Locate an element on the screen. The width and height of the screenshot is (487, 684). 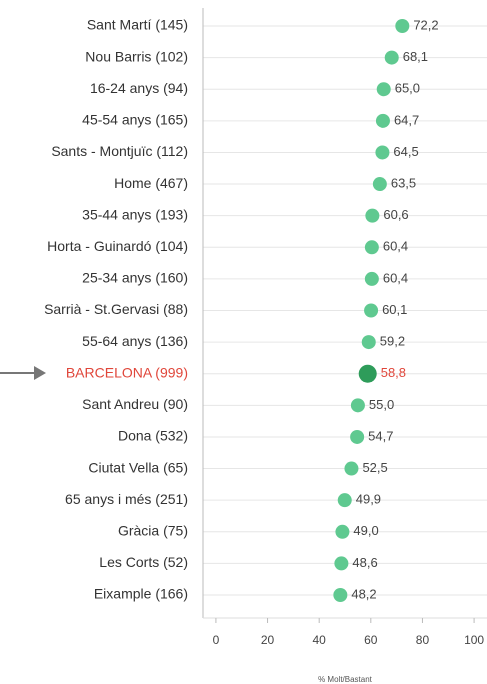
value-label: 49,9 is located at coordinates (368, 499).